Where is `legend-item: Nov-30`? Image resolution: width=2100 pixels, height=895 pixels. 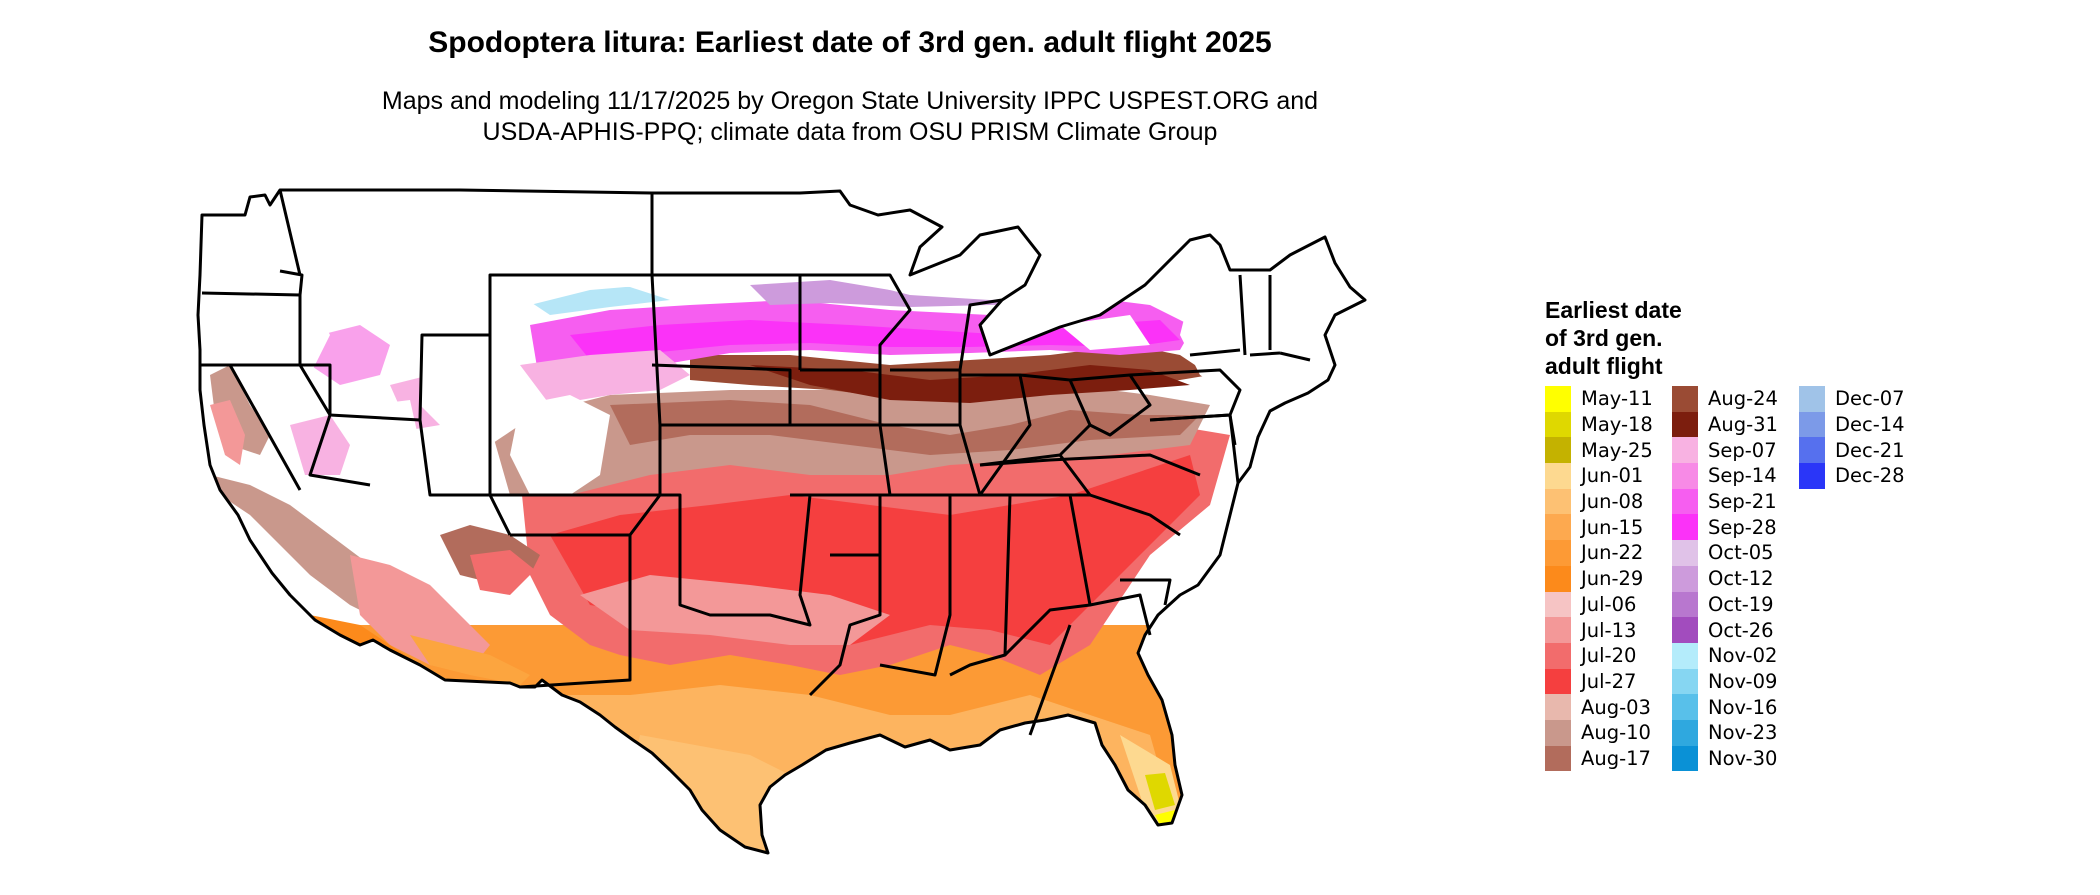 legend-item: Nov-30 is located at coordinates (1734, 758).